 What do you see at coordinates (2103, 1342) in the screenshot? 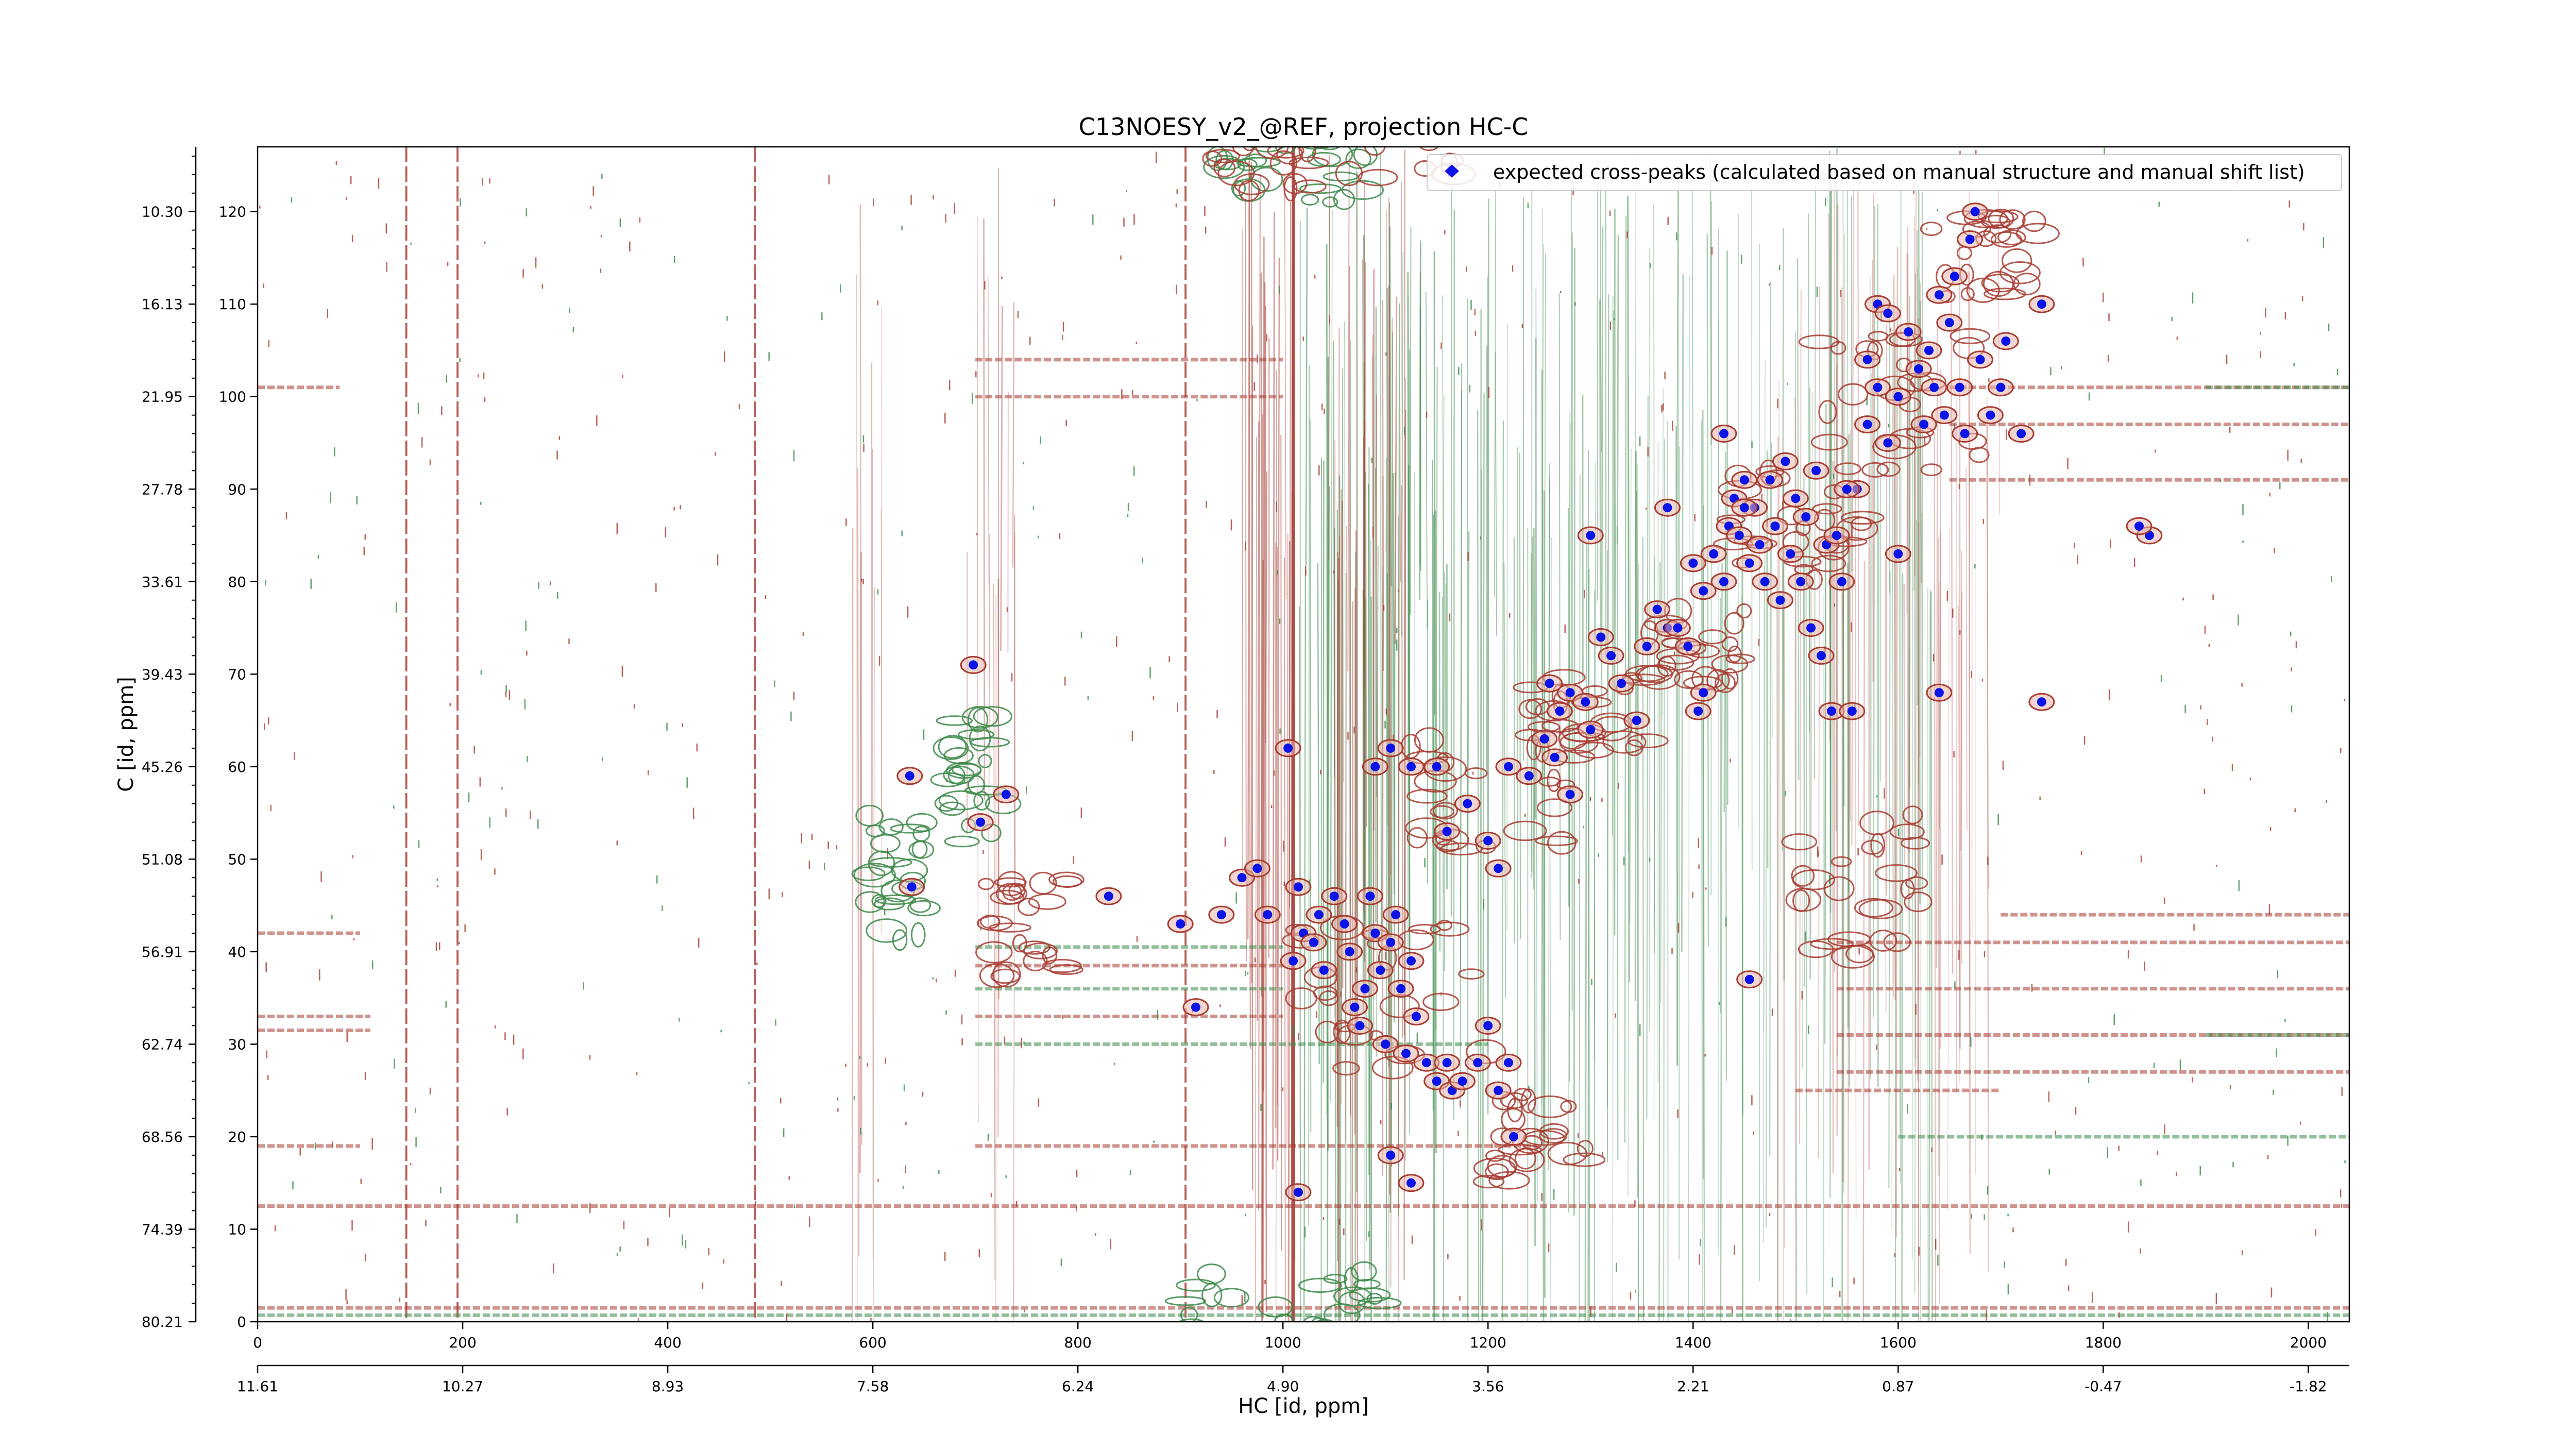
I see `x-tick-label: 1800` at bounding box center [2103, 1342].